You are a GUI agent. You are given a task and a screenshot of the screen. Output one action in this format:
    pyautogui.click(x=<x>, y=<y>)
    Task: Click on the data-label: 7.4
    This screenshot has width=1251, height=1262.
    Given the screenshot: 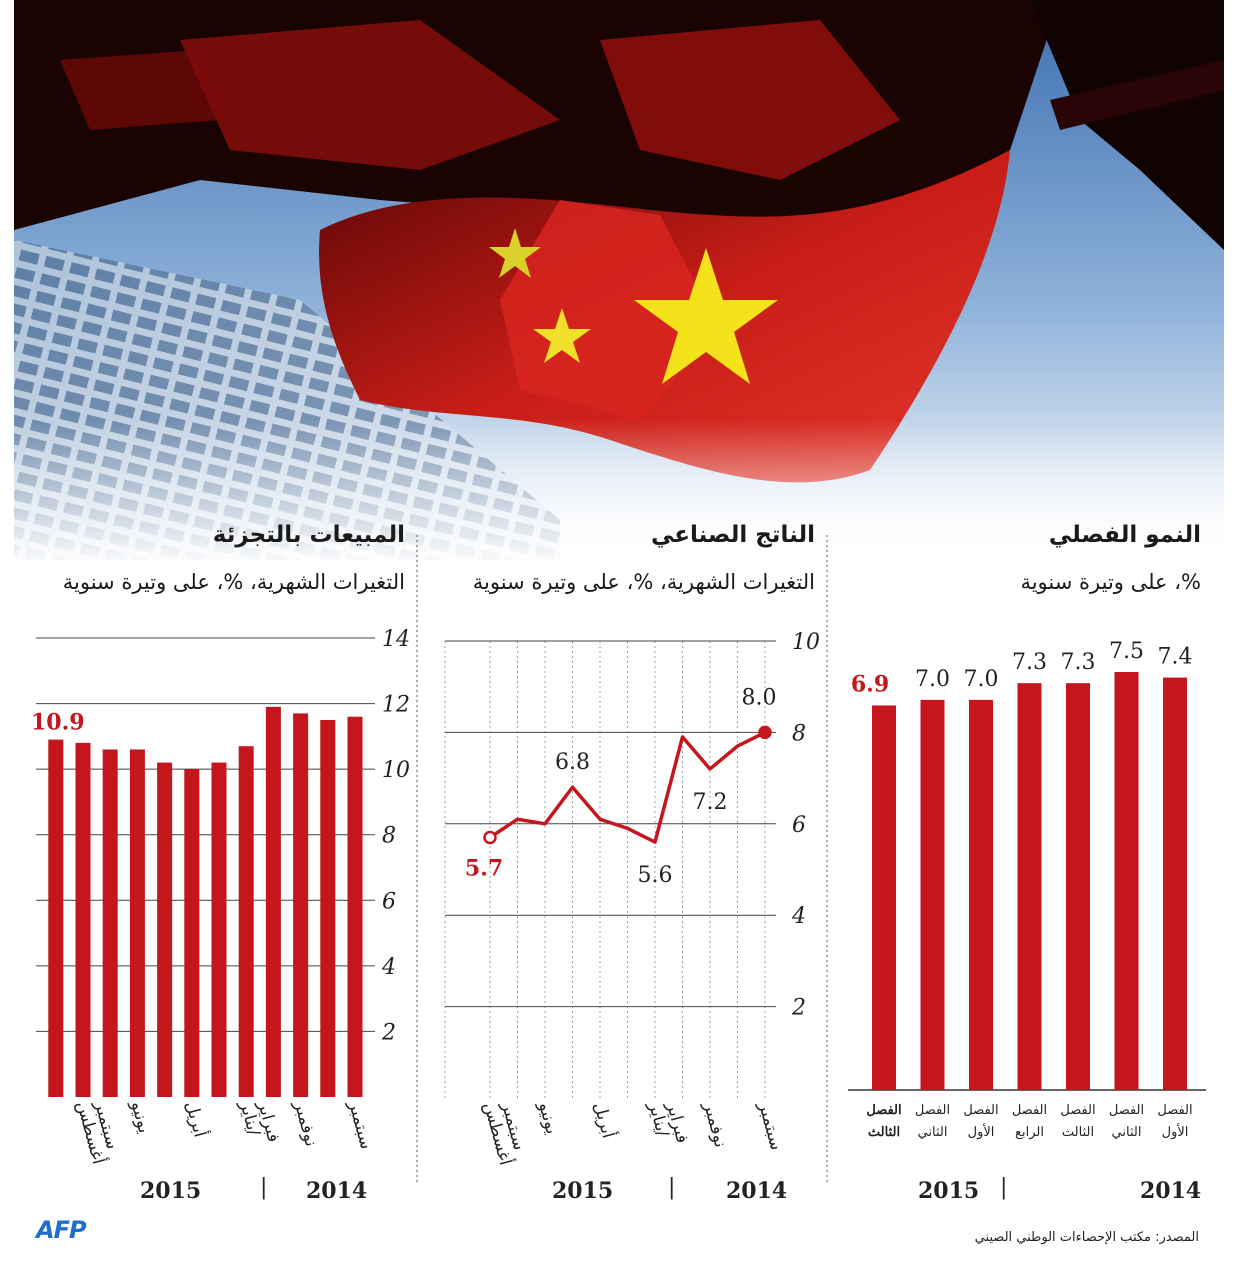 What is the action you would take?
    pyautogui.click(x=1175, y=657)
    